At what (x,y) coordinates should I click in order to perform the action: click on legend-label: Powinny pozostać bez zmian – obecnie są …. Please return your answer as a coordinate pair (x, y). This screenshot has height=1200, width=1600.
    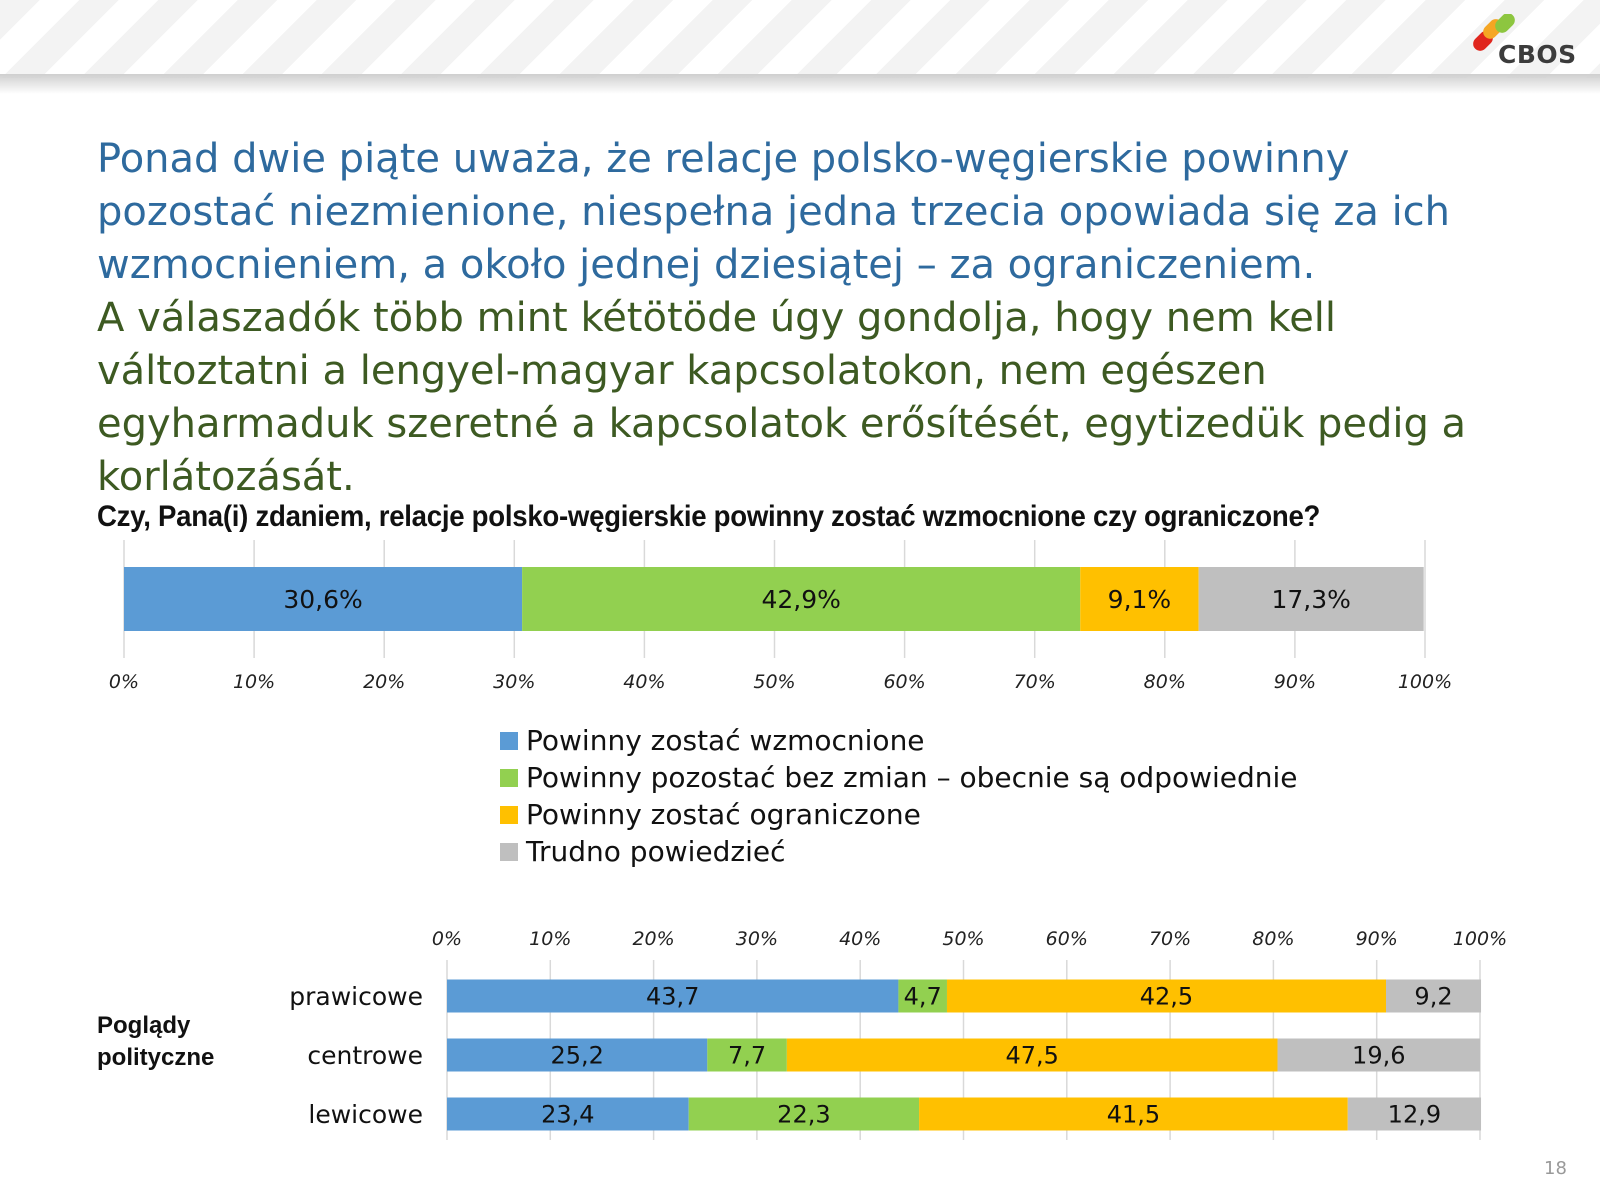
    Looking at the image, I should click on (912, 777).